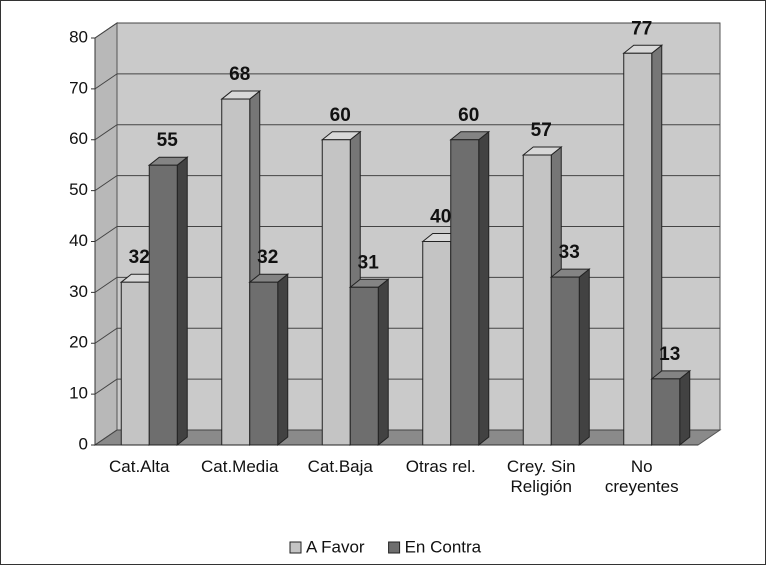  Describe the element at coordinates (369, 262) in the screenshot. I see `data-label: 31` at that location.